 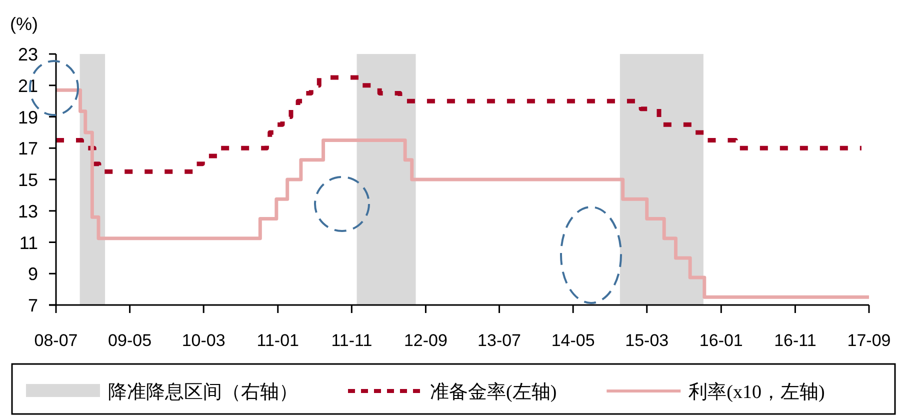 What do you see at coordinates (721, 340) in the screenshot?
I see `x-tick-label: 16-01` at bounding box center [721, 340].